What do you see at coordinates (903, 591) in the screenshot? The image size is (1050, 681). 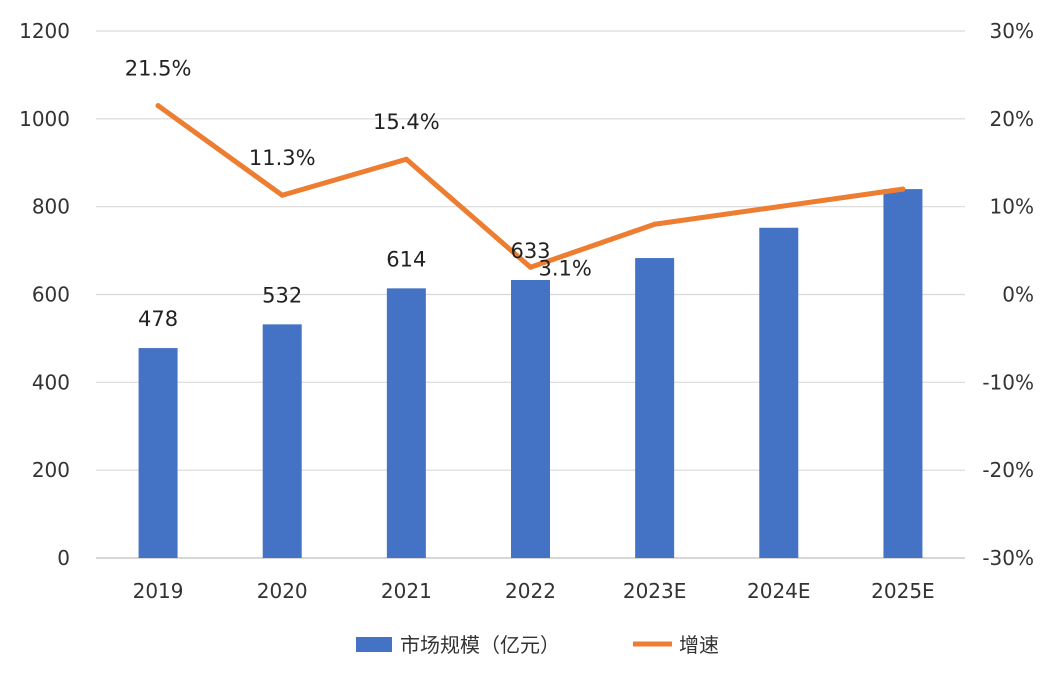 I see `x-tick-label: 2025E` at bounding box center [903, 591].